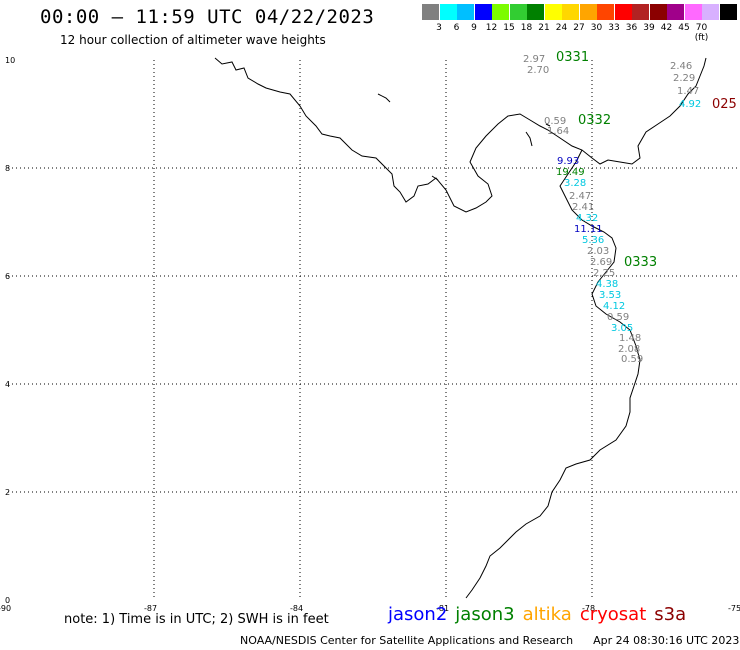  I want to click on wave-height-value: 5.36, so click(593, 240).